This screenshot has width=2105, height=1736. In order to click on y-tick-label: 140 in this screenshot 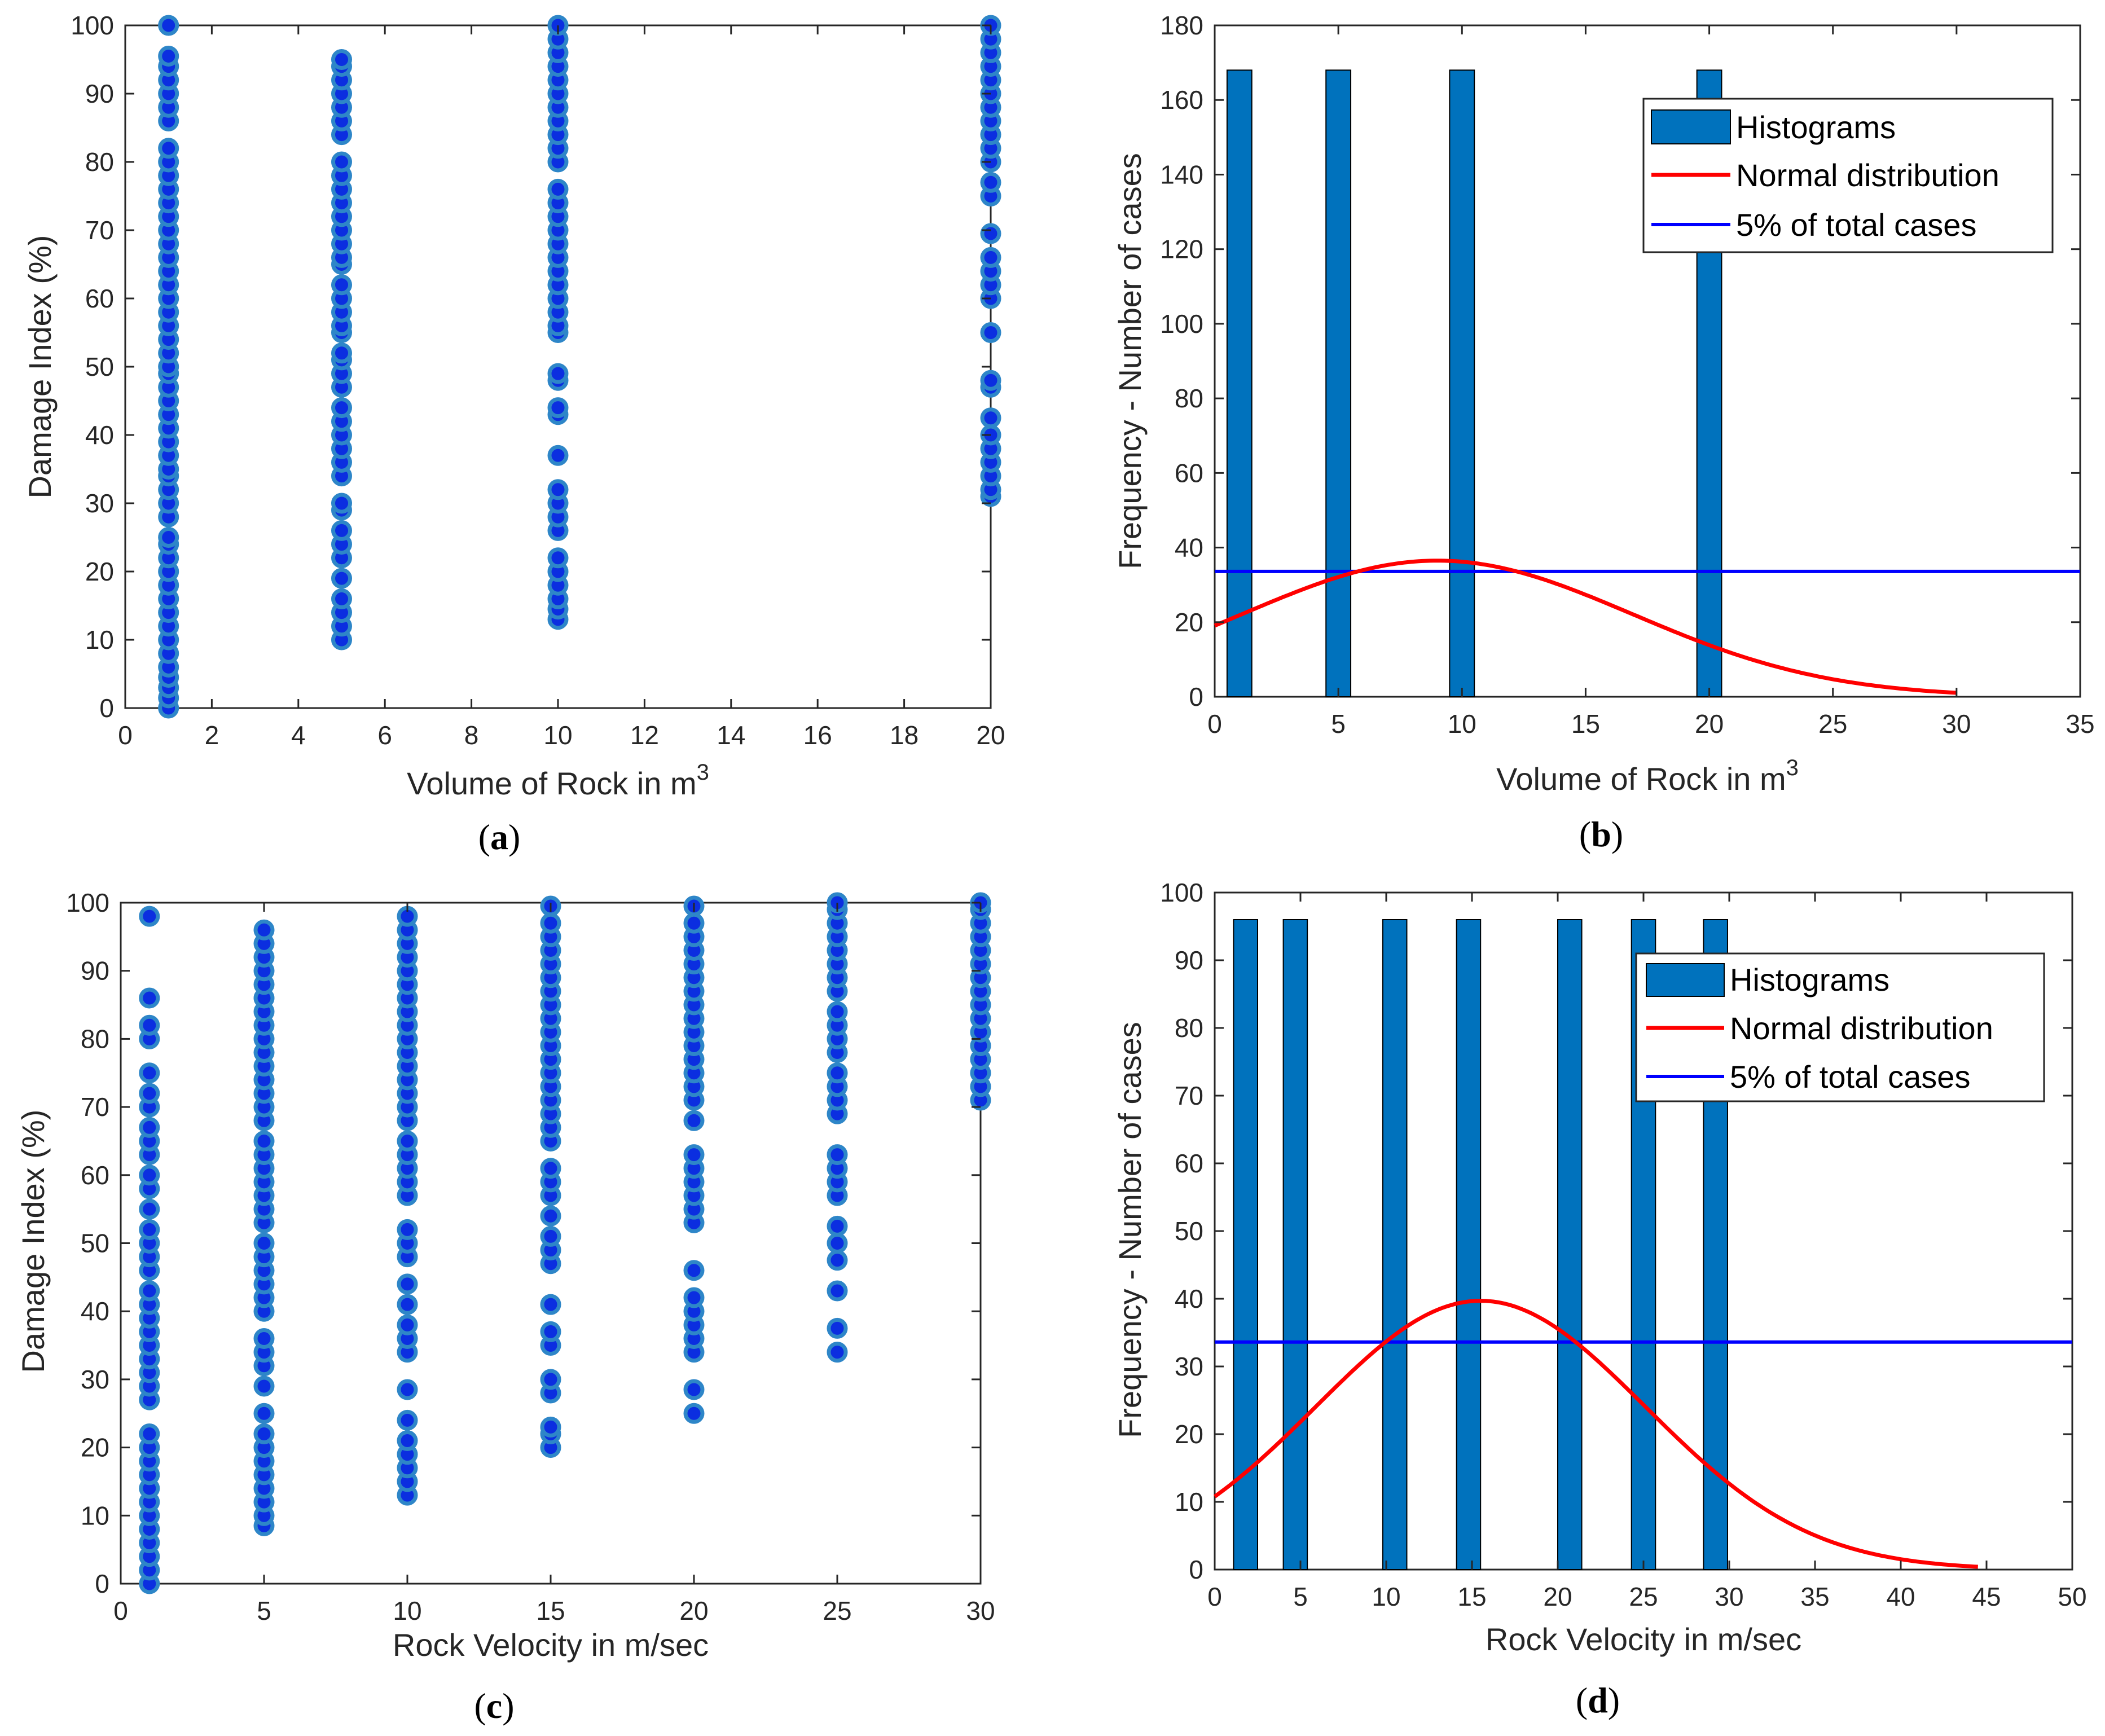, I will do `click(1181, 174)`.